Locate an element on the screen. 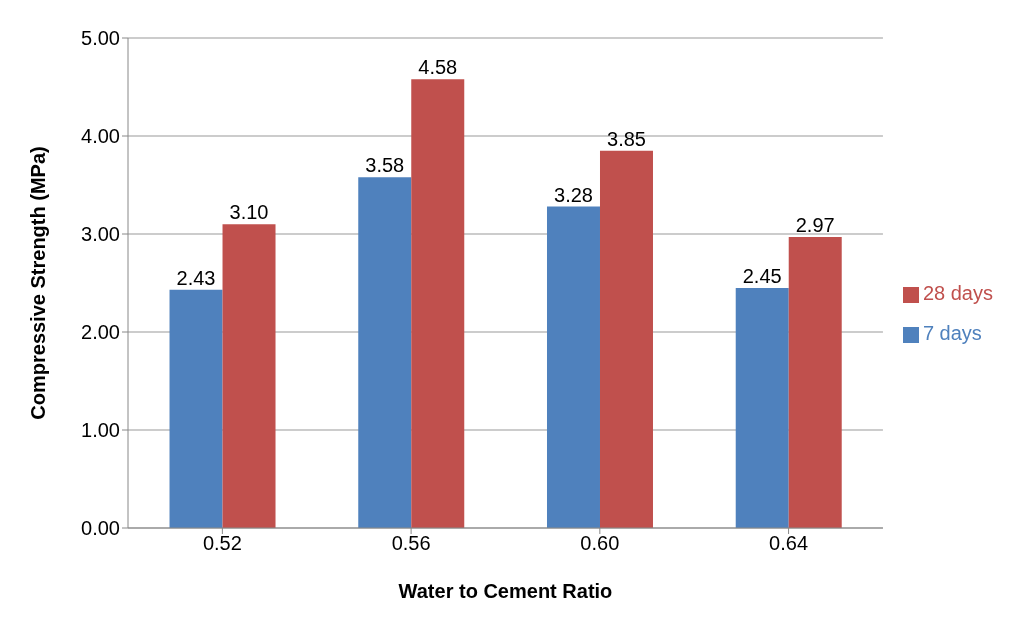  data-label: 2.97 is located at coordinates (815, 224).